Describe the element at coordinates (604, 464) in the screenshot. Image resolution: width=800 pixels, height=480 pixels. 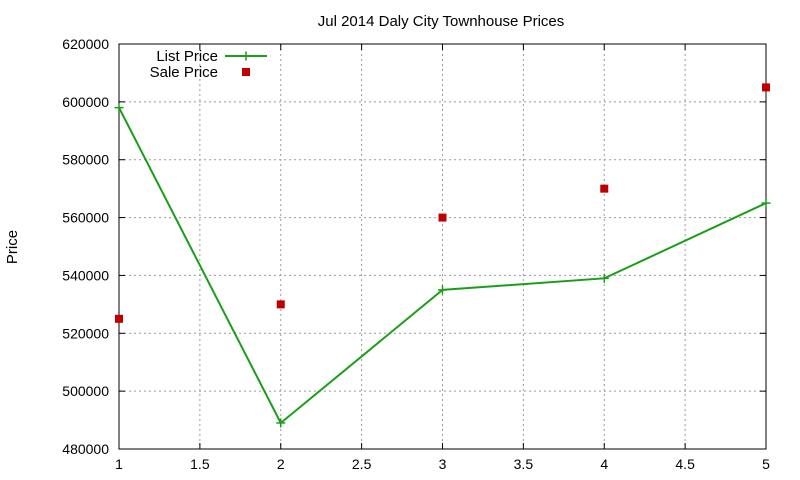
I see `x-tick-label: 4` at that location.